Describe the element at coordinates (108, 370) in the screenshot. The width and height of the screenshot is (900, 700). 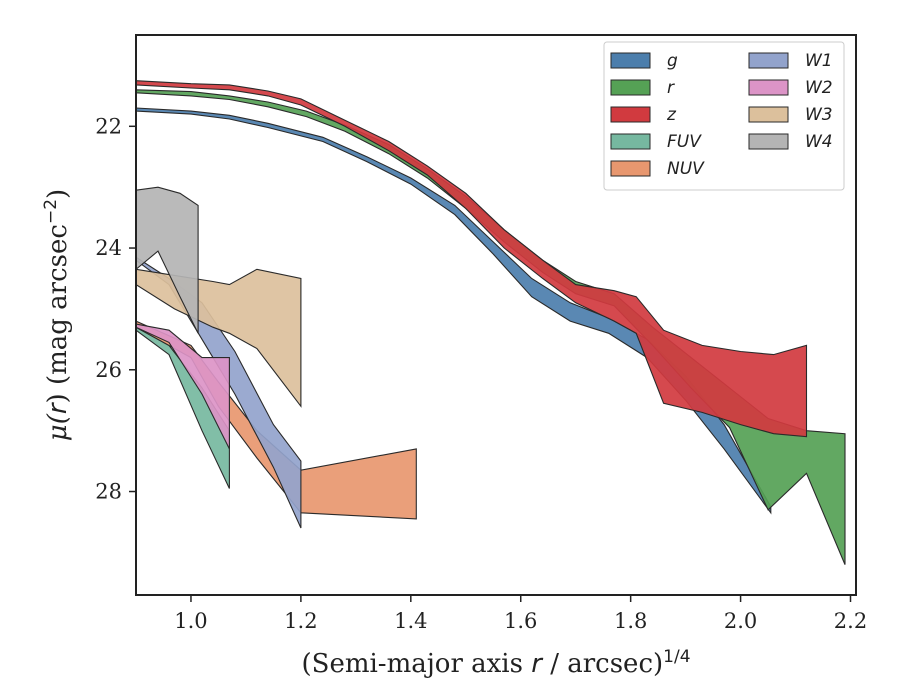
I see `y-tick-label: 26` at that location.